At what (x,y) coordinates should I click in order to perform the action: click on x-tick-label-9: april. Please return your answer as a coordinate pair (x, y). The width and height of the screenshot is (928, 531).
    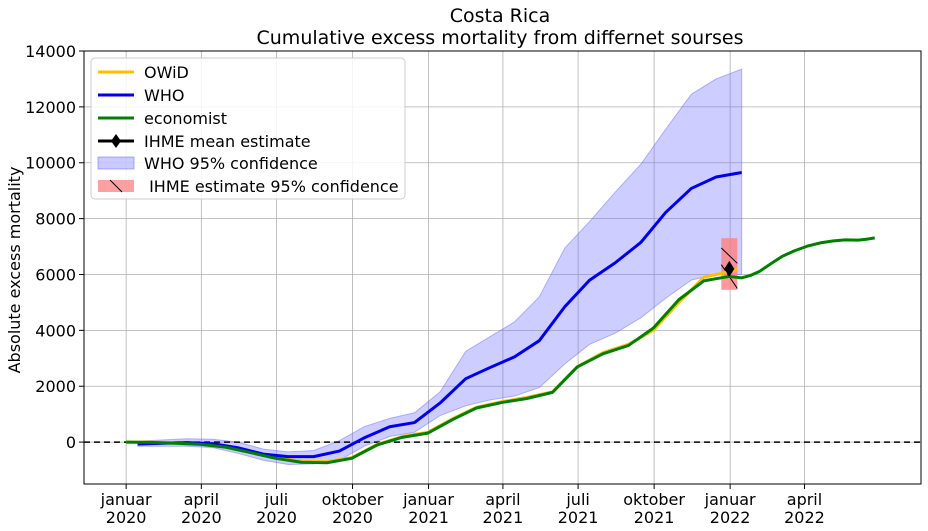
    Looking at the image, I should click on (804, 499).